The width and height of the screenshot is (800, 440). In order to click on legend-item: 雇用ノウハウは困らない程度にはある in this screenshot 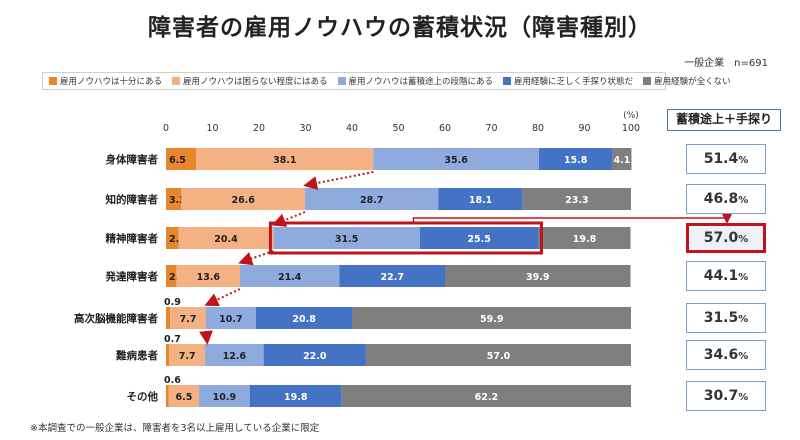, I will do `click(250, 81)`.